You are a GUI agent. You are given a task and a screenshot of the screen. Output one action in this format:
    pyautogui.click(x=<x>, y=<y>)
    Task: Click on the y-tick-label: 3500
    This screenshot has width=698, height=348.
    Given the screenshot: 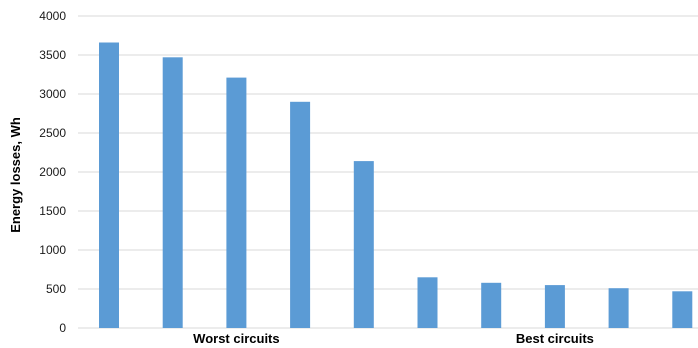 What is the action you would take?
    pyautogui.click(x=52, y=55)
    